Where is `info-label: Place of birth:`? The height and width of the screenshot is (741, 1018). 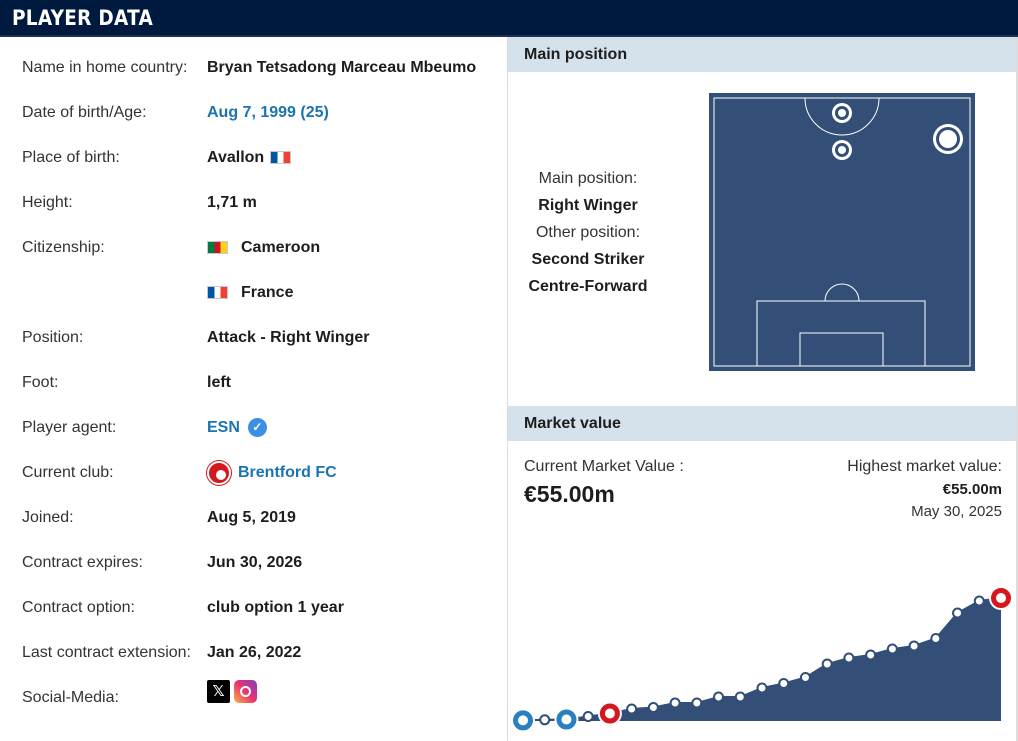 info-label: Place of birth: is located at coordinates (71, 157).